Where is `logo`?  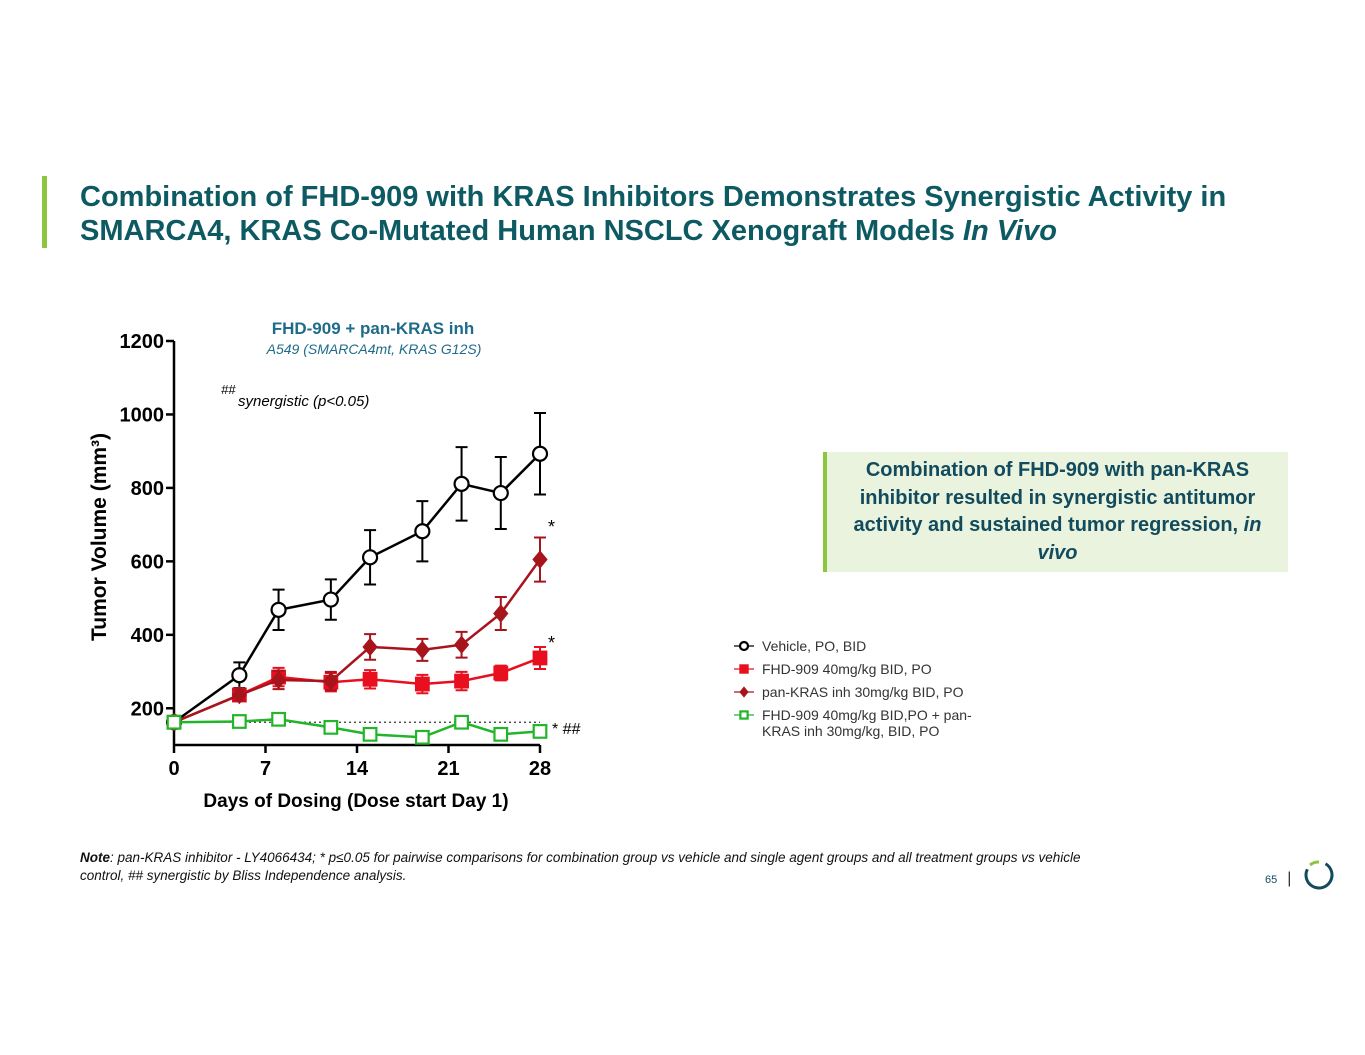 logo is located at coordinates (1319, 875).